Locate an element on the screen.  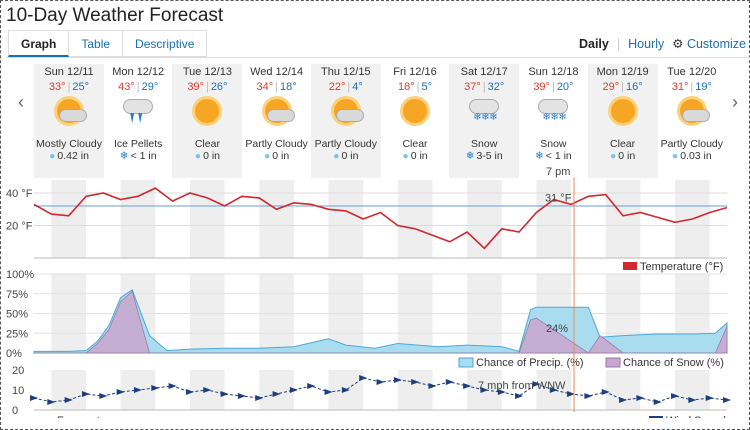
customize-link: ⚙ Customize is located at coordinates (709, 43).